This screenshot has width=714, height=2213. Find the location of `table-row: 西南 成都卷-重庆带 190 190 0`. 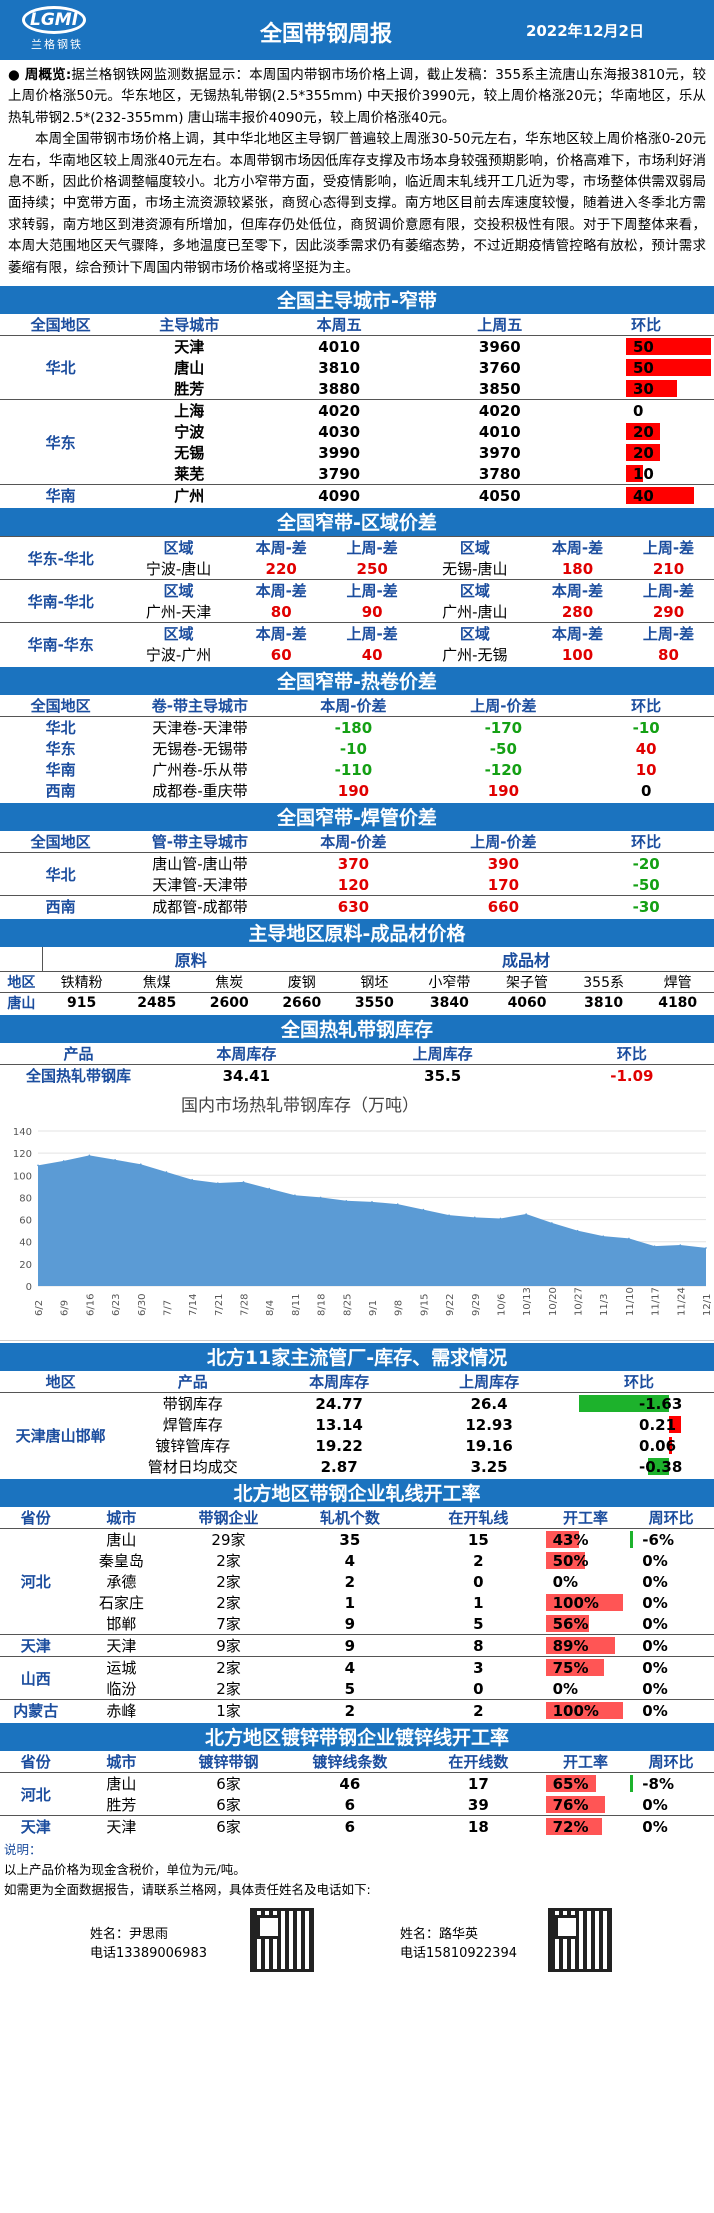

table-row: 西南 成都卷-重庆带 190 190 0 is located at coordinates (357, 790).